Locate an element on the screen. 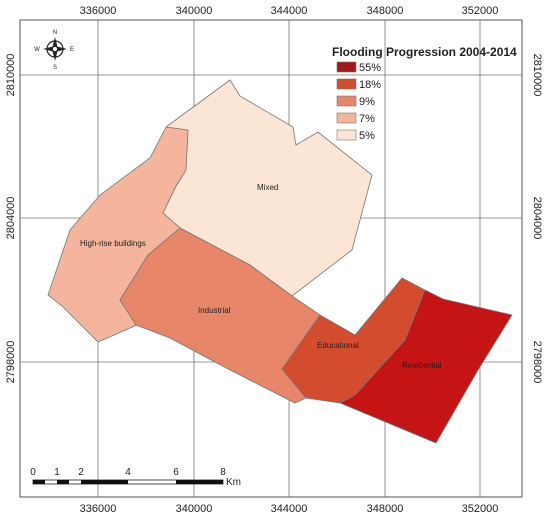  y-ticks-right: 2810000 2804000 2798000 is located at coordinates (537, 219).